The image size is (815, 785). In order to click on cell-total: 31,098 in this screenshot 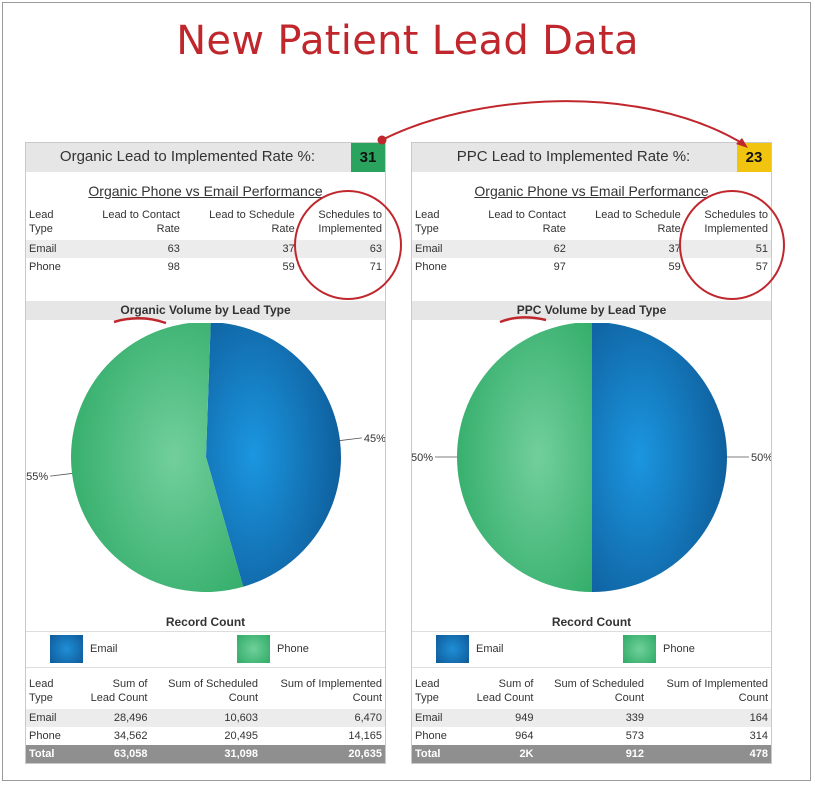, I will do `click(206, 754)`.